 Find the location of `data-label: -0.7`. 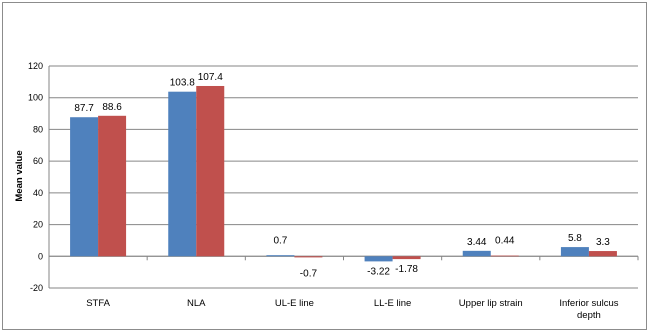

data-label: -0.7 is located at coordinates (309, 273).